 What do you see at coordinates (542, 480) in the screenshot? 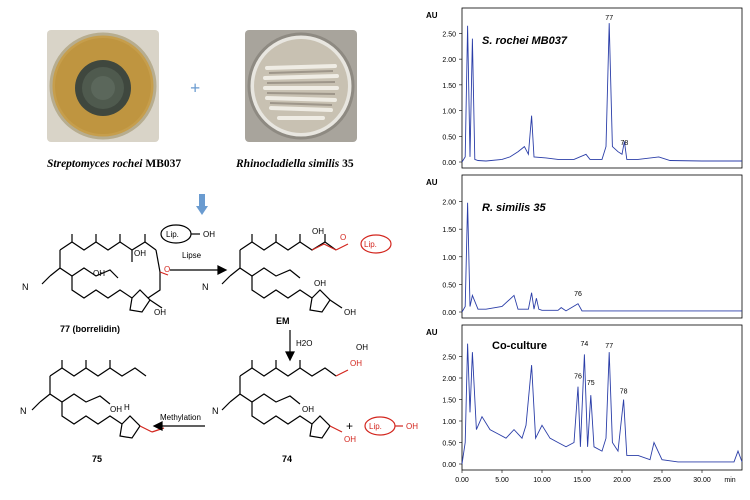
I see `x-tick-label: 10.00` at bounding box center [542, 480].